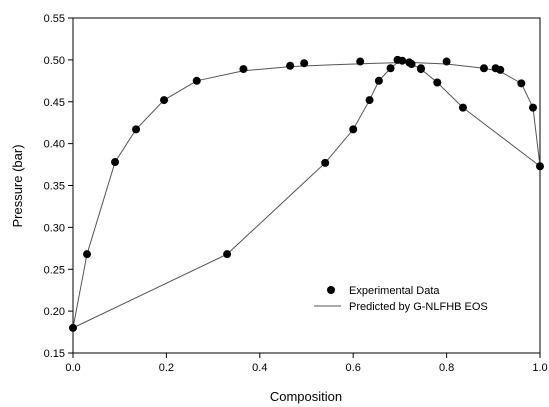 The height and width of the screenshot is (407, 549). I want to click on legend-label-experimental: Experimental Data, so click(394, 291).